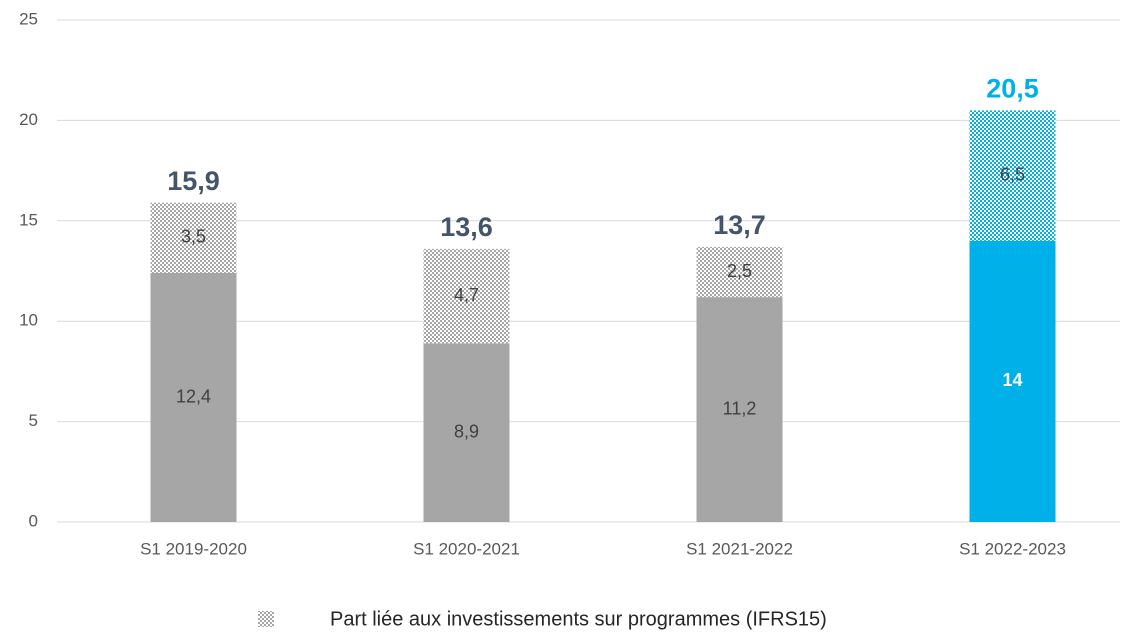 The width and height of the screenshot is (1133, 634). What do you see at coordinates (739, 548) in the screenshot?
I see `x-tick-label: S1 2021-2022` at bounding box center [739, 548].